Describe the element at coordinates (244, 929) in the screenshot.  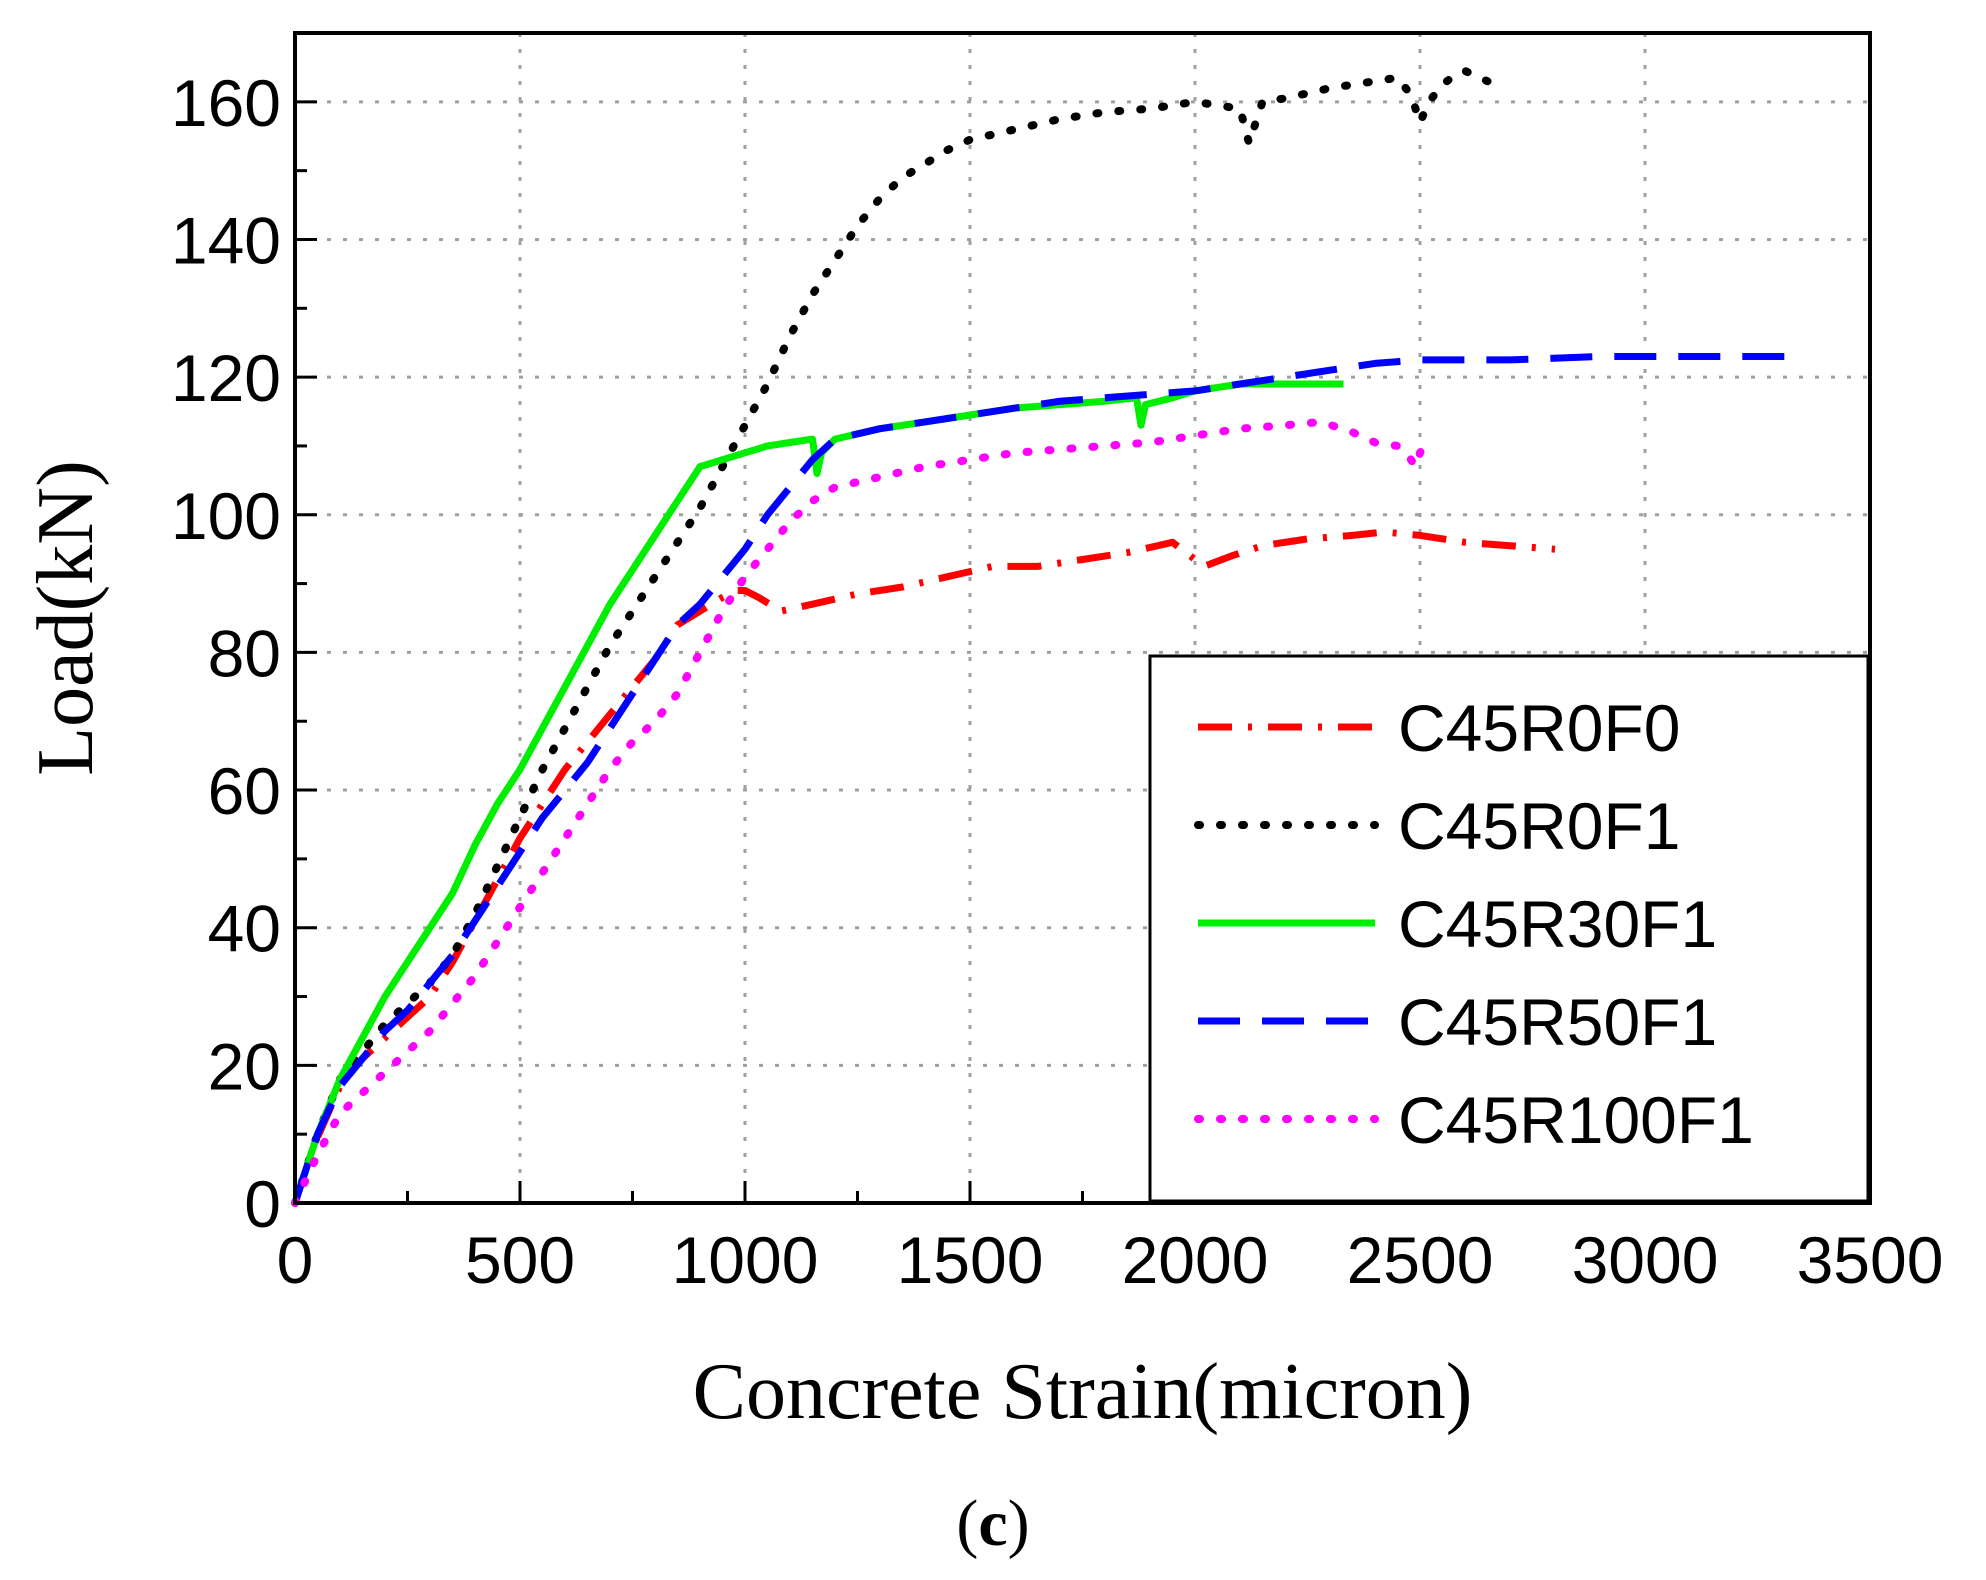
I see `y-tick-label: 40` at that location.